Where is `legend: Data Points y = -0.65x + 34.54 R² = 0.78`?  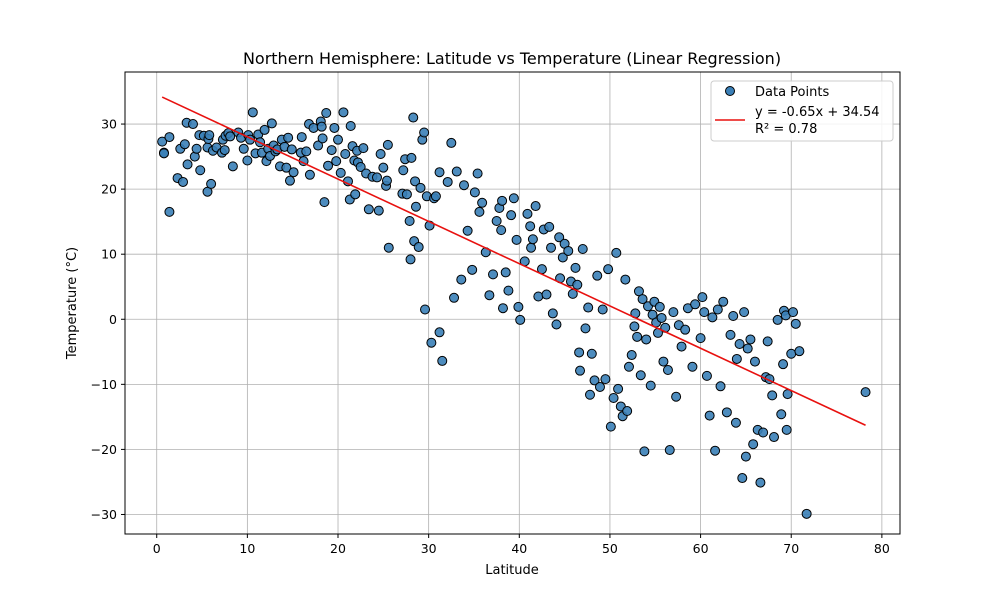 legend: Data Points y = -0.65x + 34.54 R² = 0.78 is located at coordinates (802, 111).